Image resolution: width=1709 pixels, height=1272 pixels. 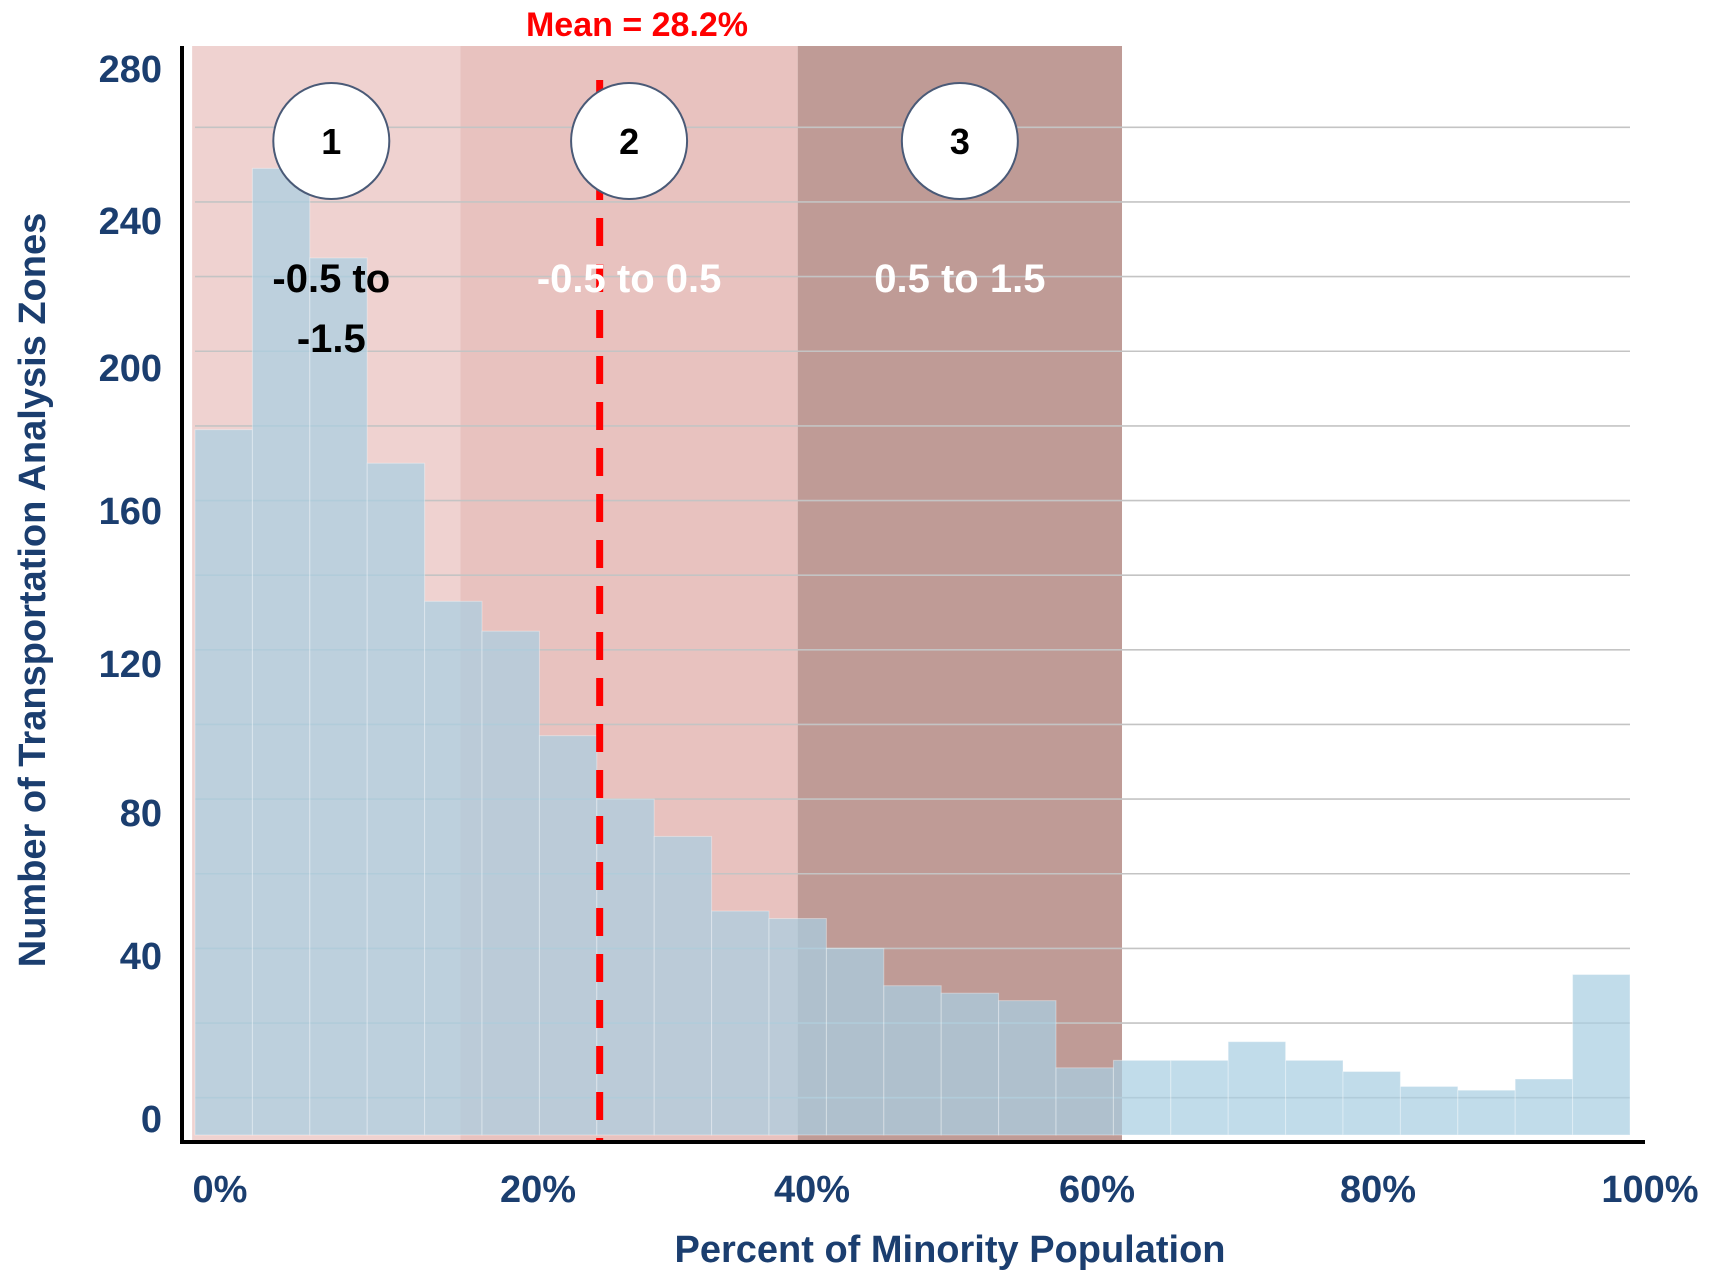 What do you see at coordinates (331, 279) in the screenshot?
I see `zone-range-label-1: -0.5 to` at bounding box center [331, 279].